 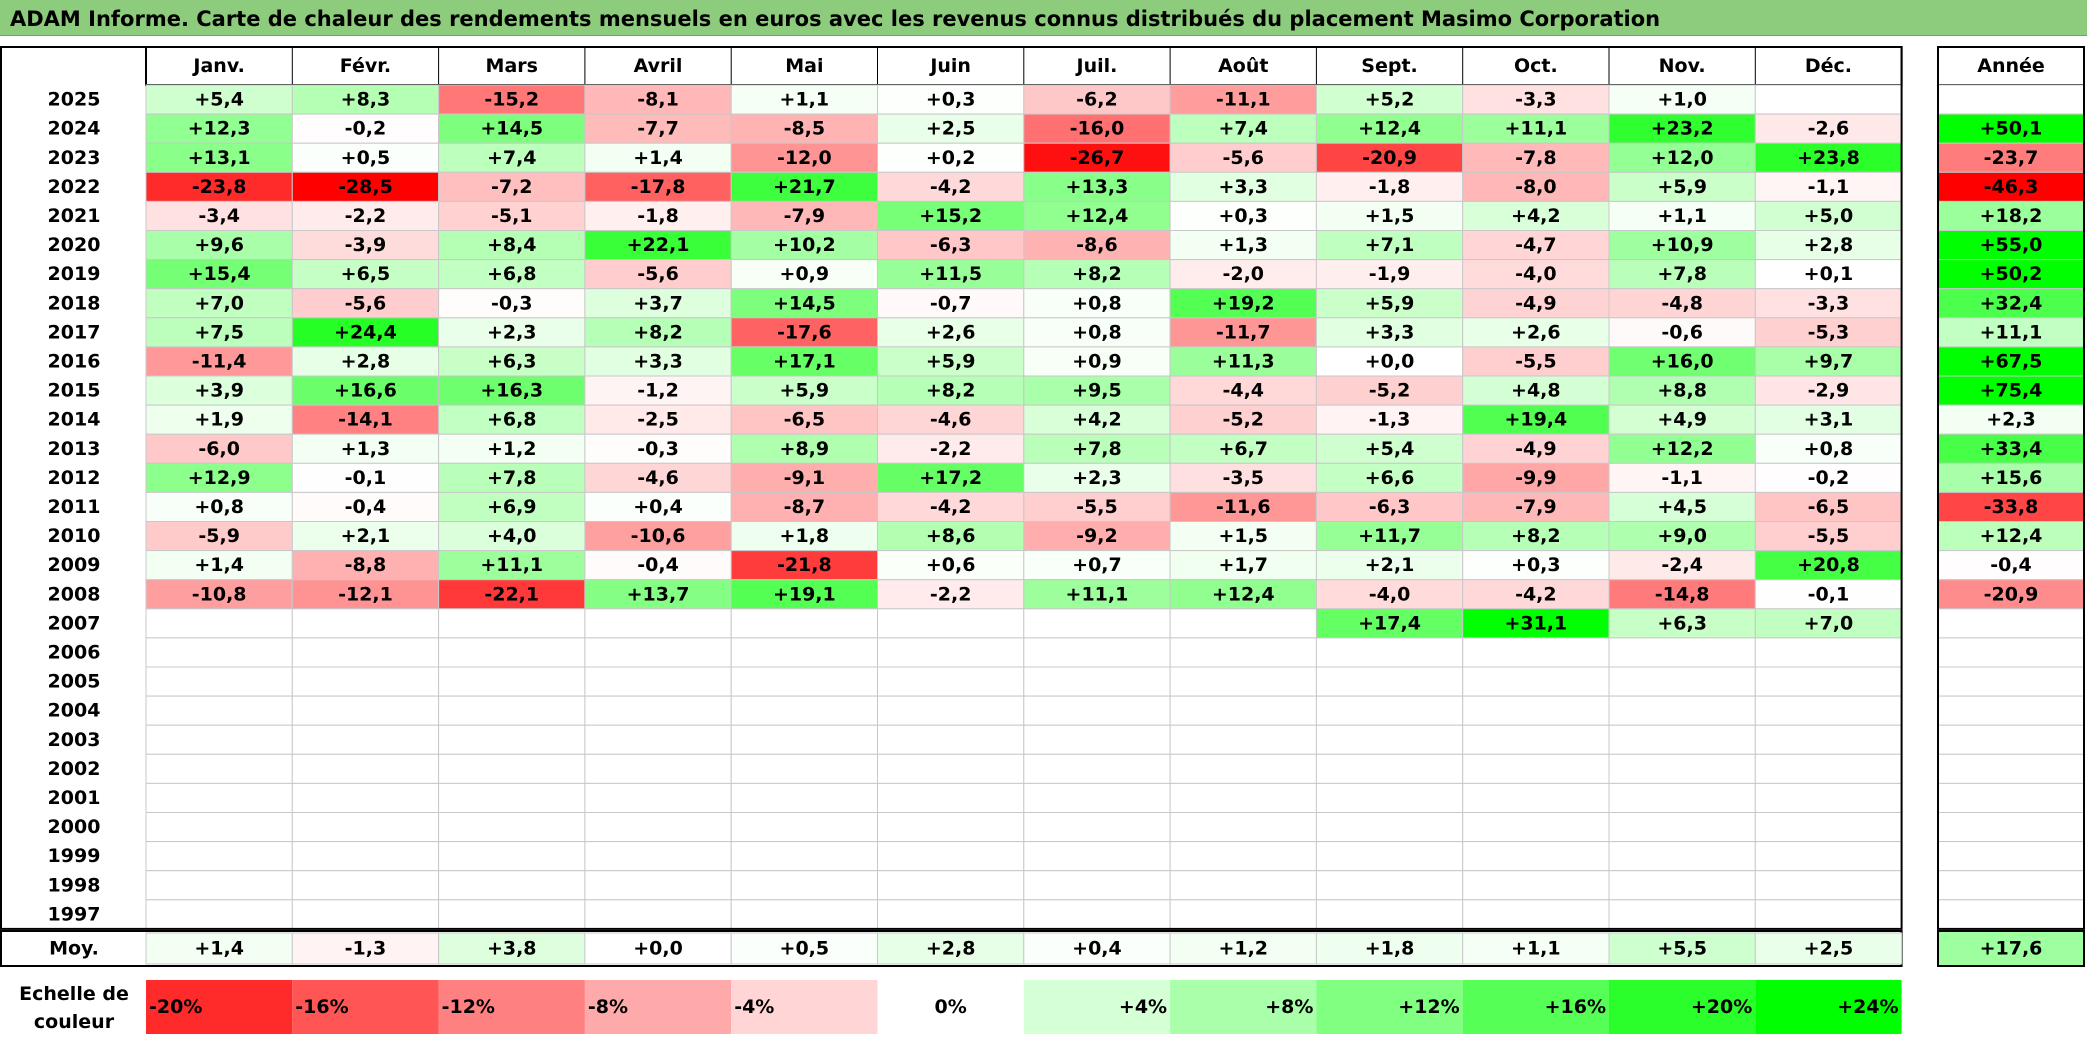 I want to click on cell-value: -1,9, so click(x=1390, y=274).